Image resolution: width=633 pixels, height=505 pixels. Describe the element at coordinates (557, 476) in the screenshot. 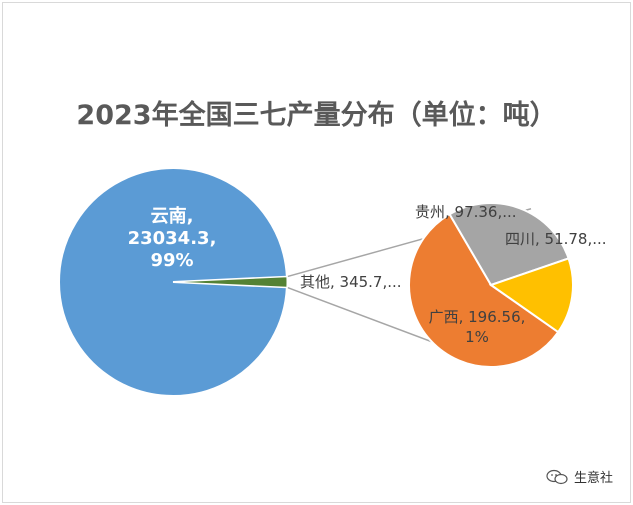

I see `wechat-icon` at that location.